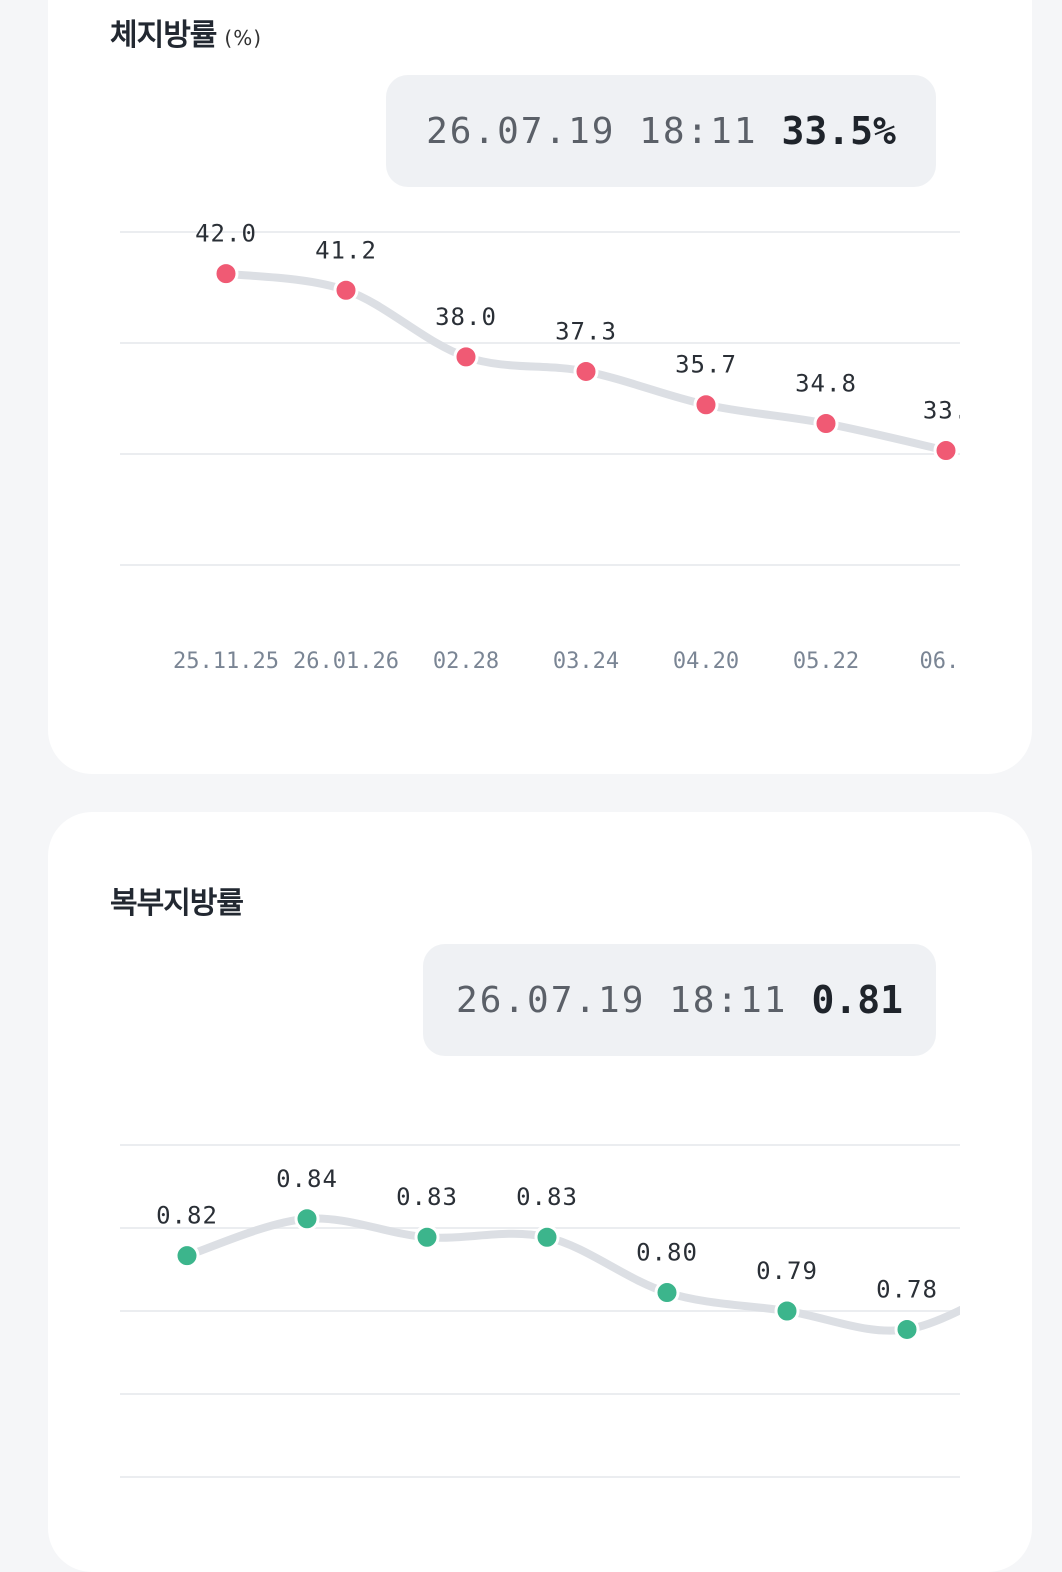  Describe the element at coordinates (571, 1274) in the screenshot. I see `abdominal-series-line` at that location.